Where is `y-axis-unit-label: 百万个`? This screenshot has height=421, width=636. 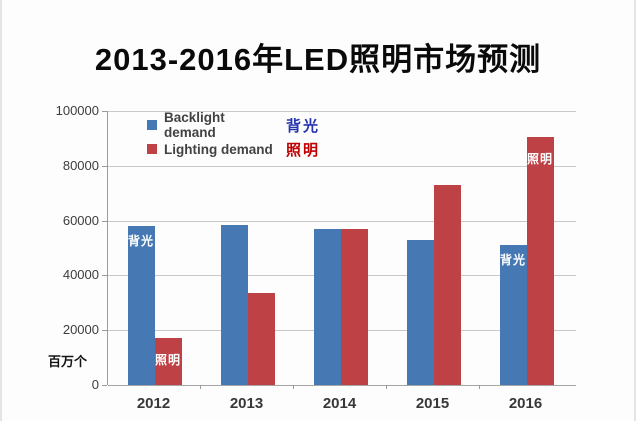 y-axis-unit-label: 百万个 is located at coordinates (68, 361).